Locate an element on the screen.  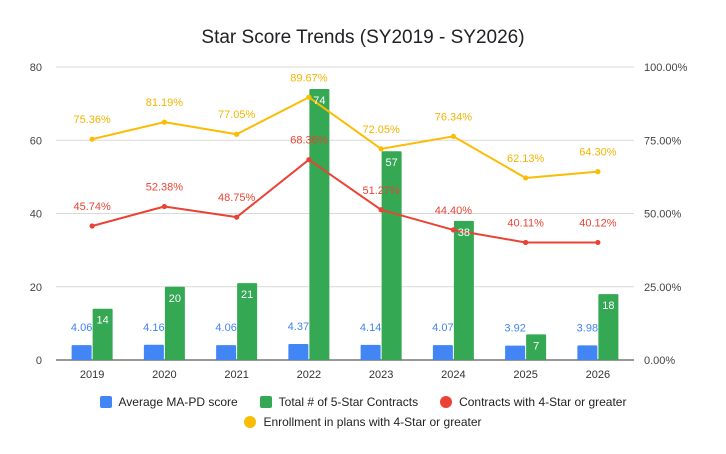
data-label-five-star-contracts: 18 is located at coordinates (608, 306).